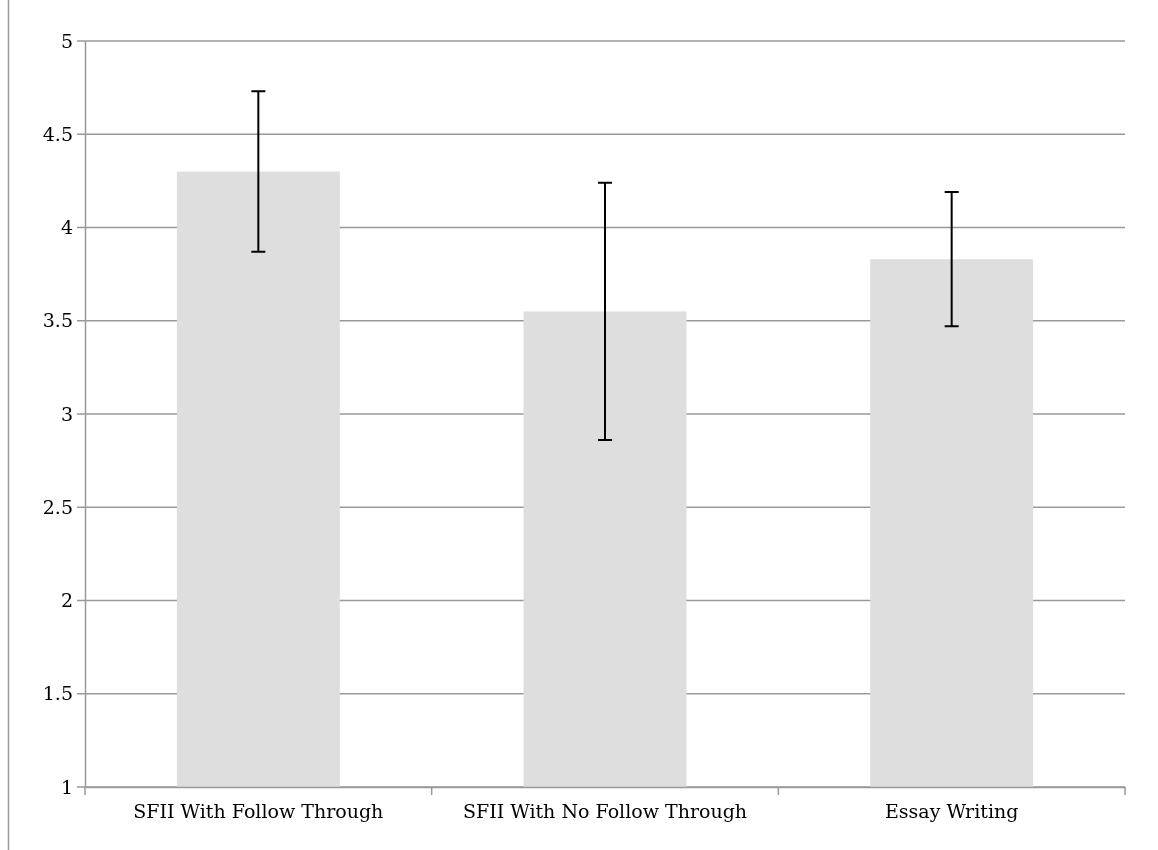 Image resolution: width=1158 pixels, height=850 pixels. Describe the element at coordinates (57, 693) in the screenshot. I see `y-tick-label: 1.5` at that location.